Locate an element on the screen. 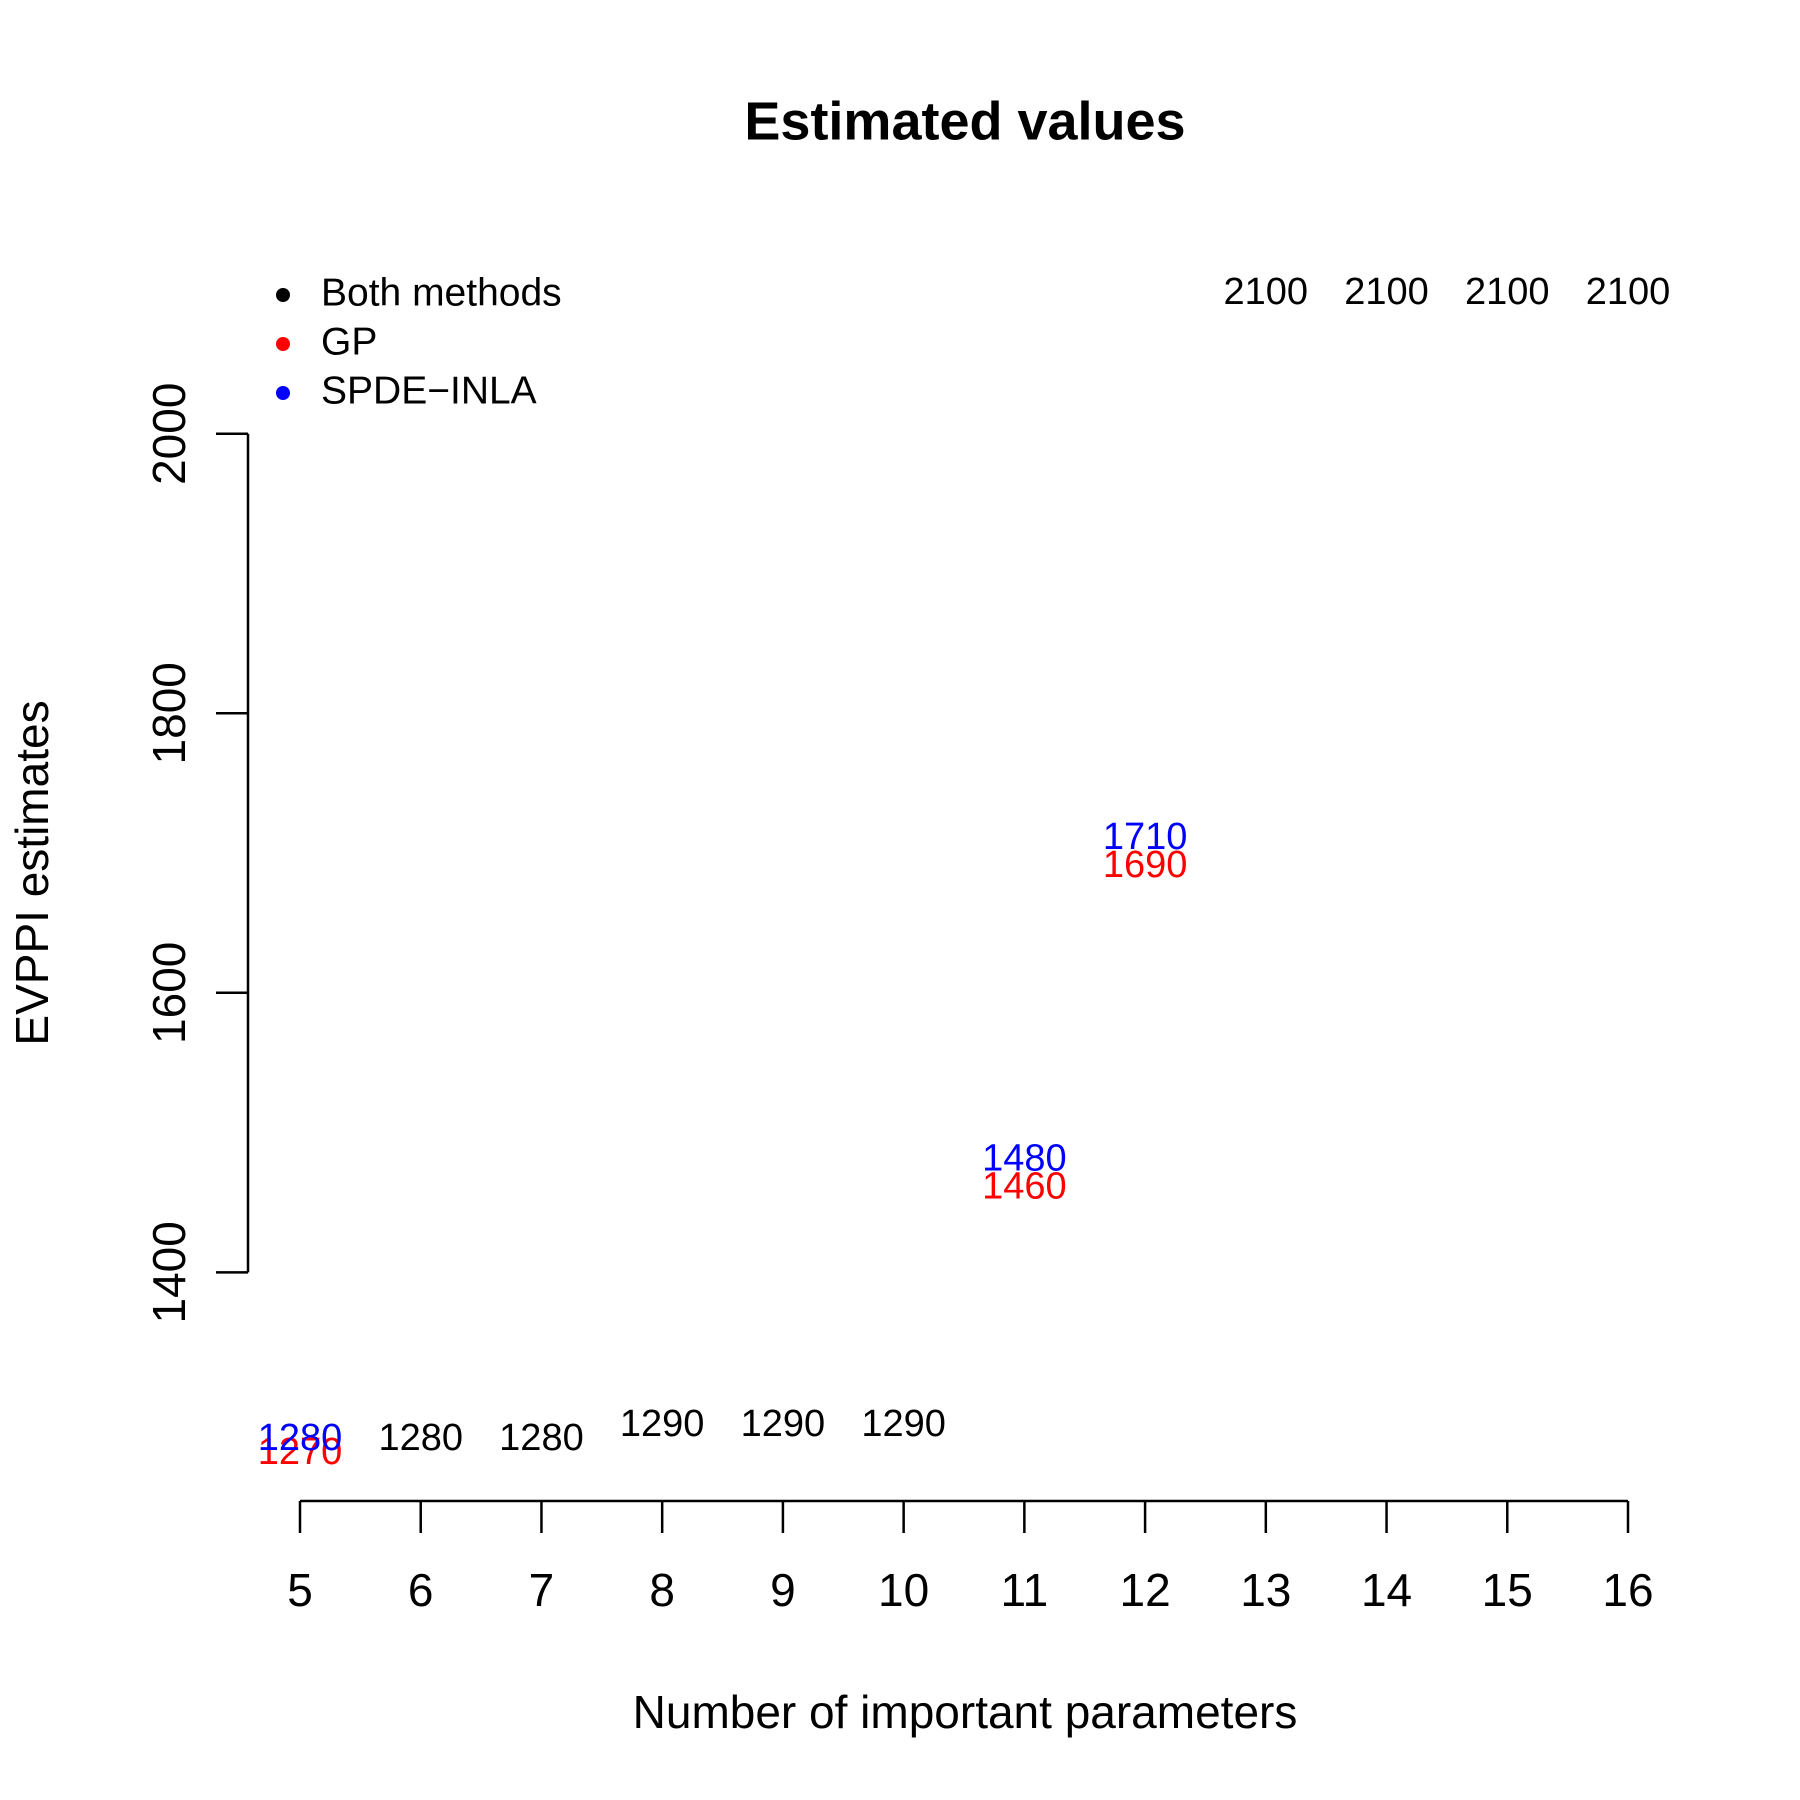 The image size is (1800, 1800). data-label: 1480 is located at coordinates (1024, 1159).